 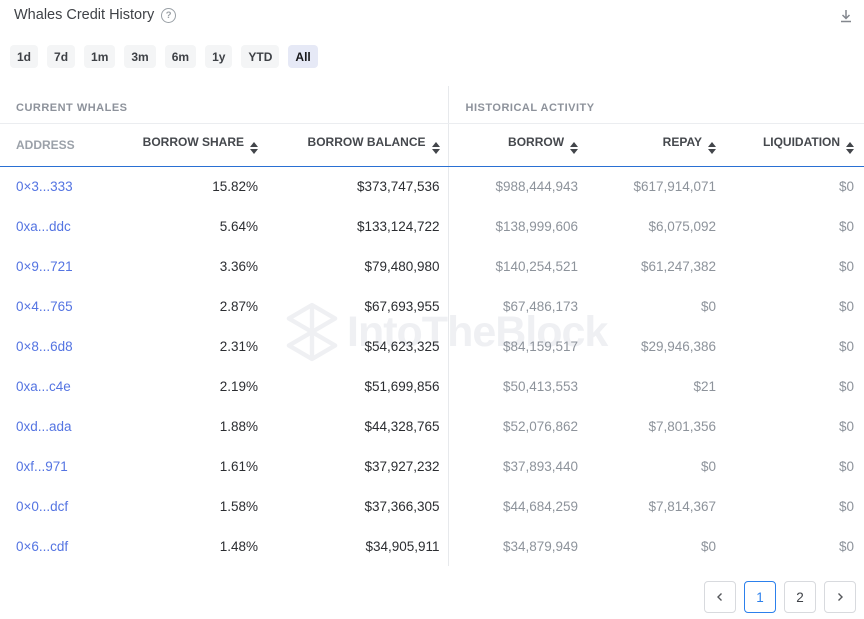 I want to click on time-filter-all: All, so click(x=303, y=56).